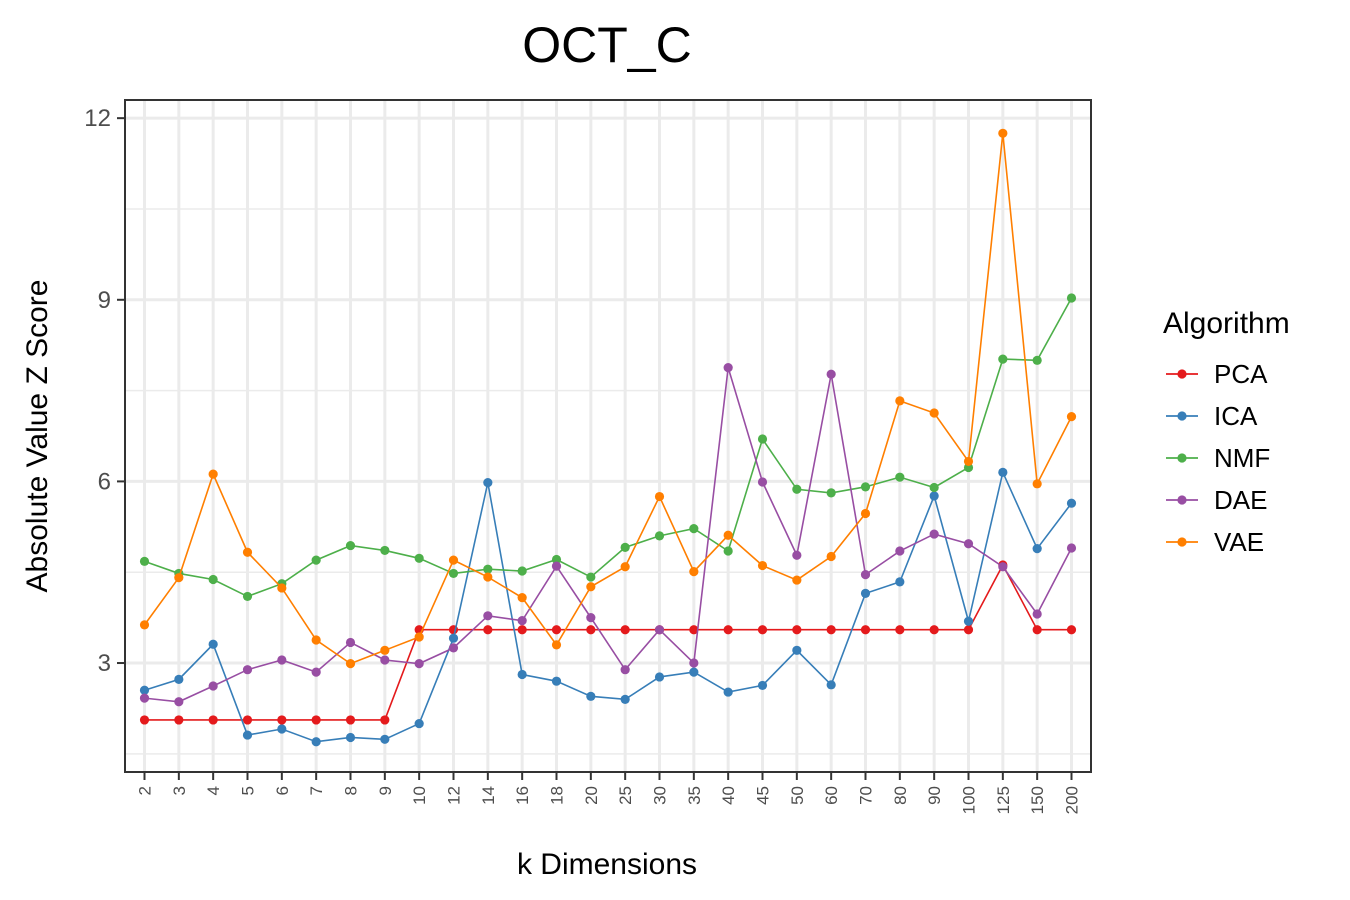  Describe the element at coordinates (1182, 416) in the screenshot. I see `legend-key-point-ica` at that location.